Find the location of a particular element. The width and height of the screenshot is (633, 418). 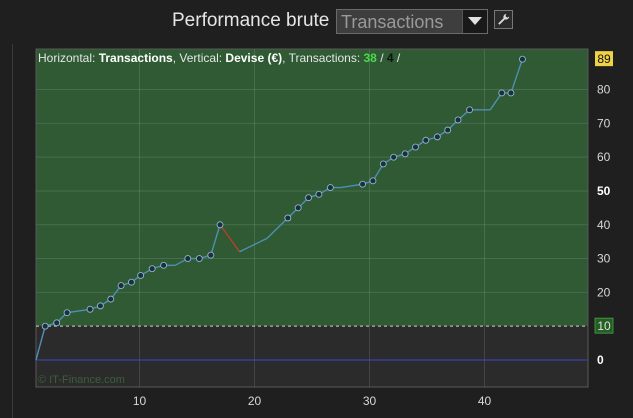

wrench-icon is located at coordinates (503, 19).